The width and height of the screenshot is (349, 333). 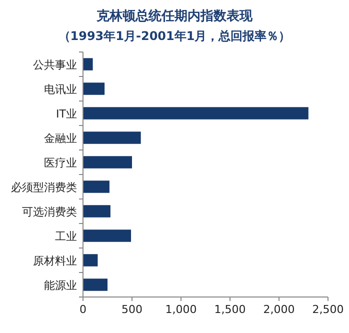 I want to click on y-tick-label: IT业, so click(x=66, y=113).